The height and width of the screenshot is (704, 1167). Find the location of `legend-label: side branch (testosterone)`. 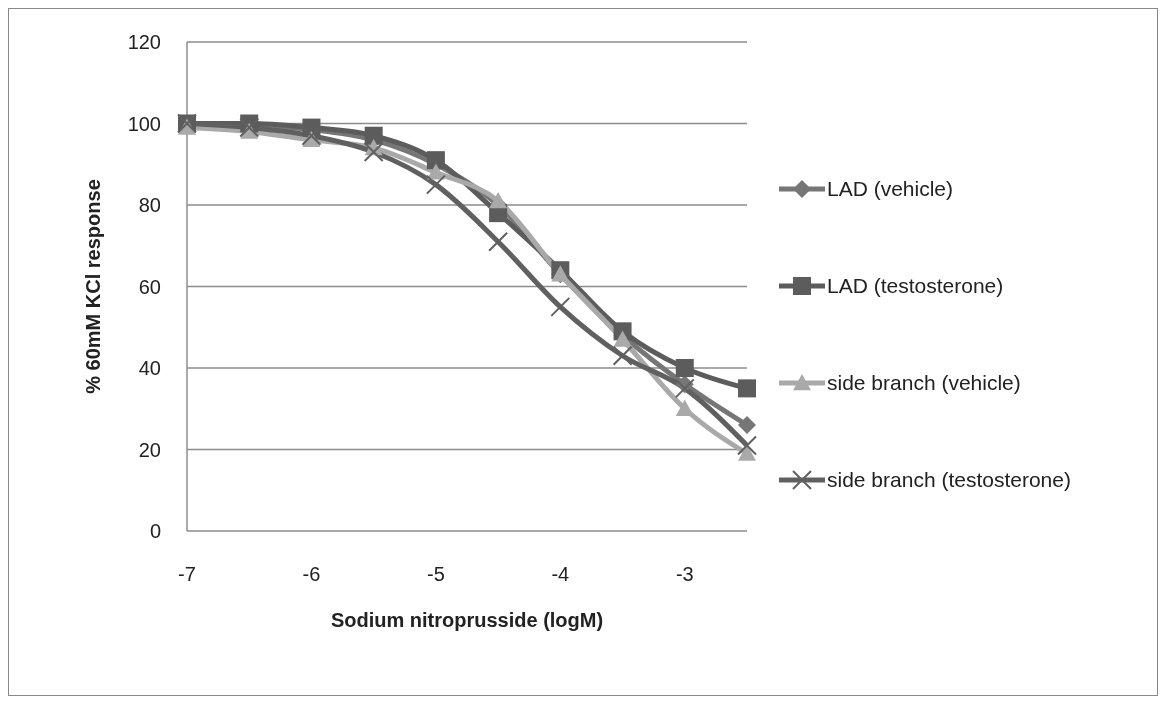

legend-label: side branch (testosterone) is located at coordinates (949, 480).